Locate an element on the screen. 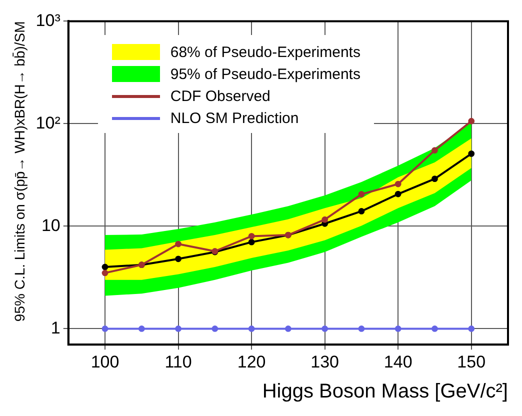  y-axis-title: 95% C.L. Limits on σ(pp̄→ WH)xBR(H→ bb̄)/SM is located at coordinates (19, 171).